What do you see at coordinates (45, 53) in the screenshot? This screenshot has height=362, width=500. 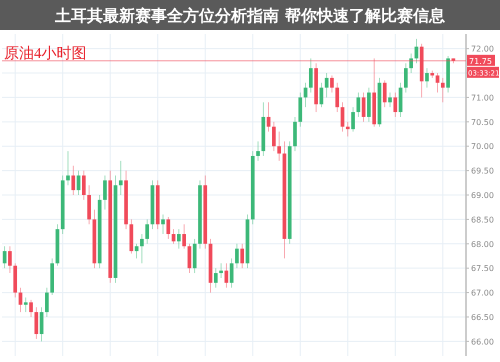 I see `annotation: 原油4小时图` at bounding box center [45, 53].